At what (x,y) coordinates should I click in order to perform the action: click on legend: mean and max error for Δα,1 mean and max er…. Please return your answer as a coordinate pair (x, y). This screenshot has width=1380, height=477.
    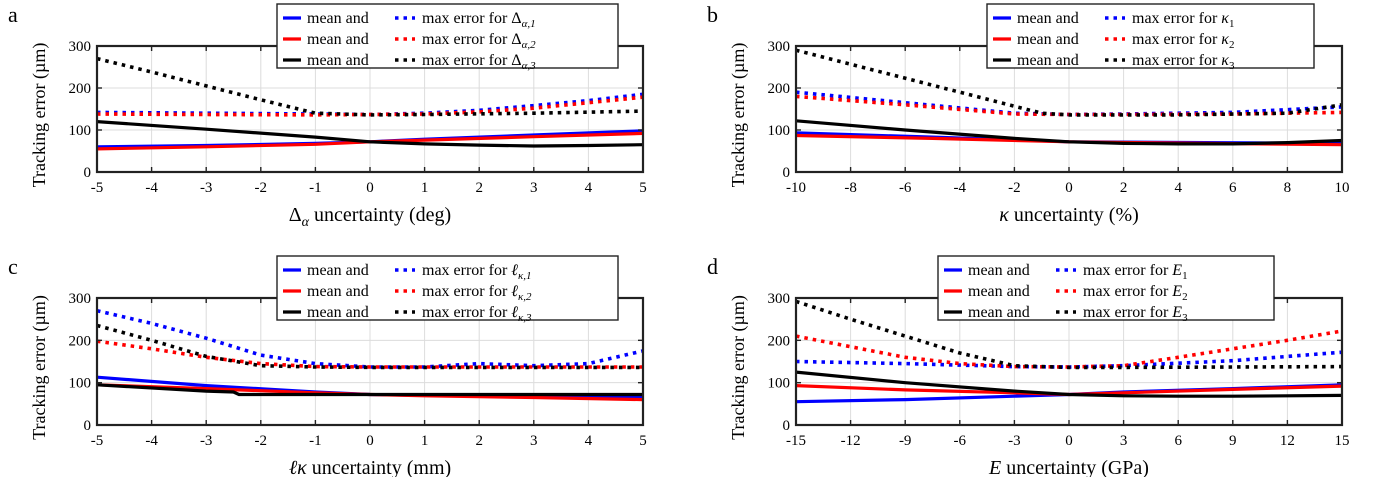
    Looking at the image, I should click on (447, 37).